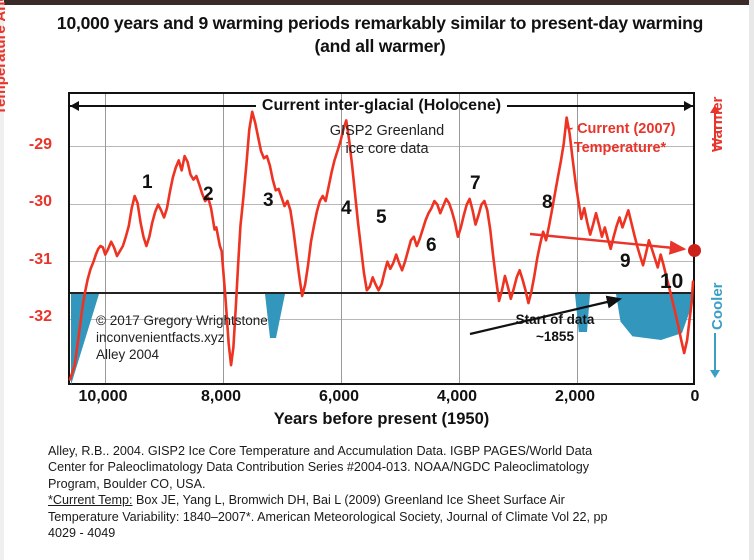  I want to click on start-of-data-line1: Start of data, so click(555, 319).